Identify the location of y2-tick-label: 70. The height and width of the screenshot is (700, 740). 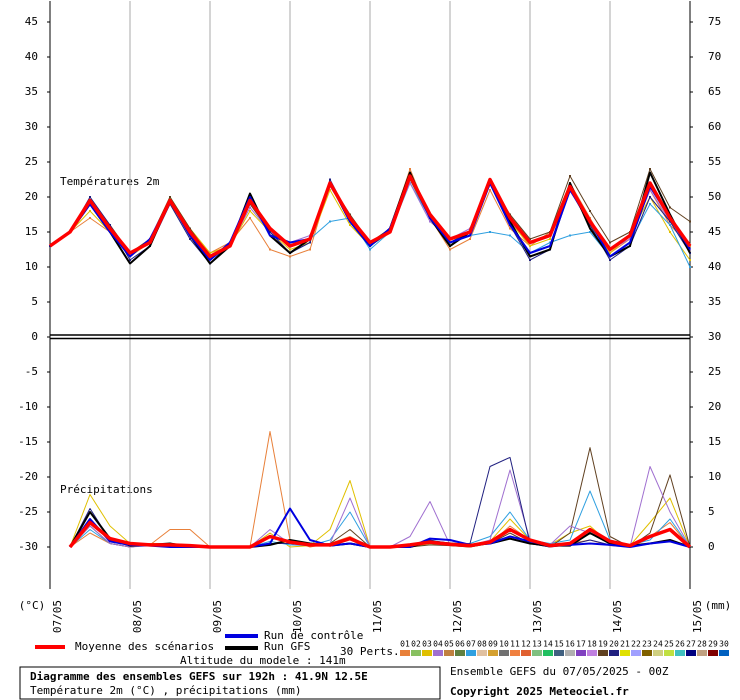
(714, 56).